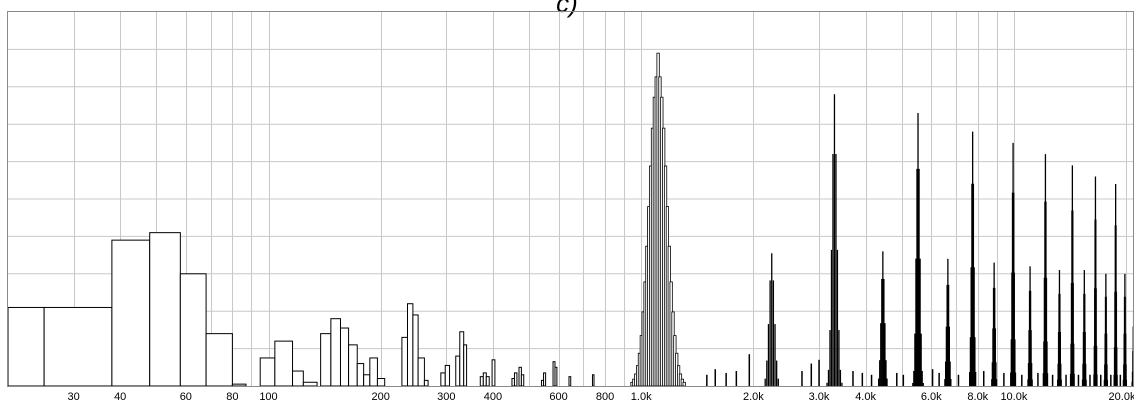 Image resolution: width=1134 pixels, height=402 pixels. Describe the element at coordinates (186, 396) in the screenshot. I see `x-tick-label: 60` at that location.